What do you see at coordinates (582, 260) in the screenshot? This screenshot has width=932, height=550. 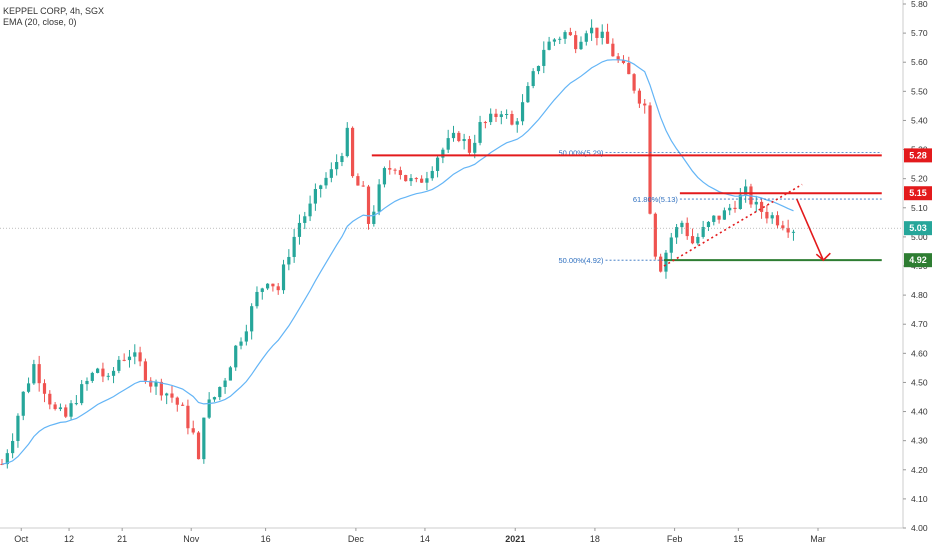 I see `fib-label: 50.00%(4.92)` at bounding box center [582, 260].